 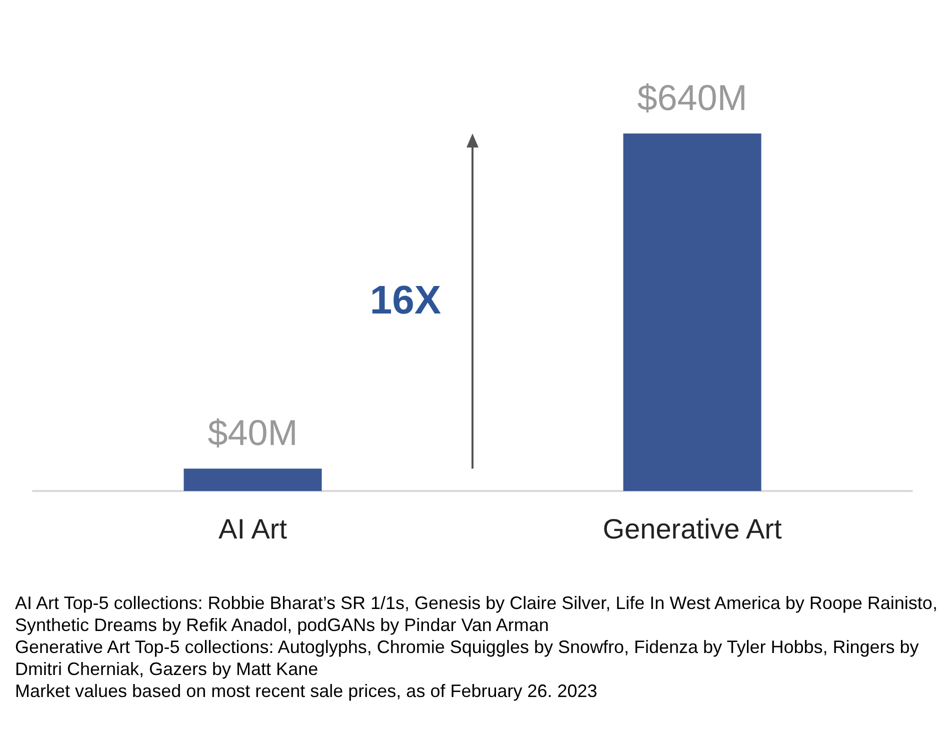 I want to click on data-label: $40M, so click(x=253, y=433).